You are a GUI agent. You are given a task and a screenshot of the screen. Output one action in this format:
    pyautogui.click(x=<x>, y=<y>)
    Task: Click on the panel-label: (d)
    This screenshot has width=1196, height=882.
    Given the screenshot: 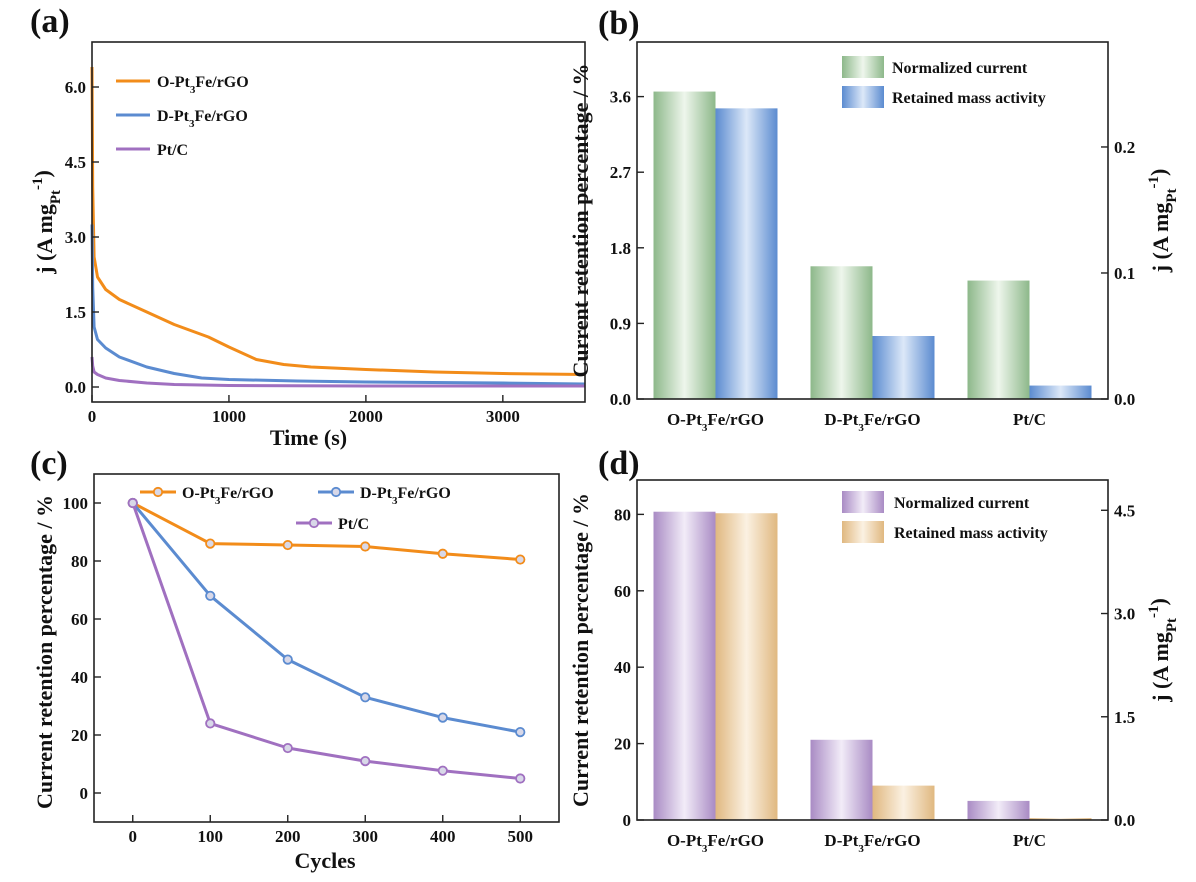 What is the action you would take?
    pyautogui.click(x=619, y=463)
    